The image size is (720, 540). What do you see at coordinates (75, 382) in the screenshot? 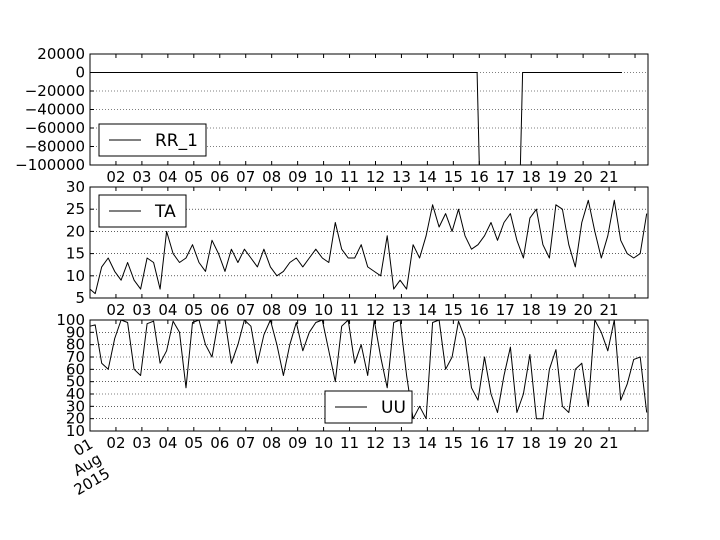
I see `y-tick-label: 50` at bounding box center [75, 382].